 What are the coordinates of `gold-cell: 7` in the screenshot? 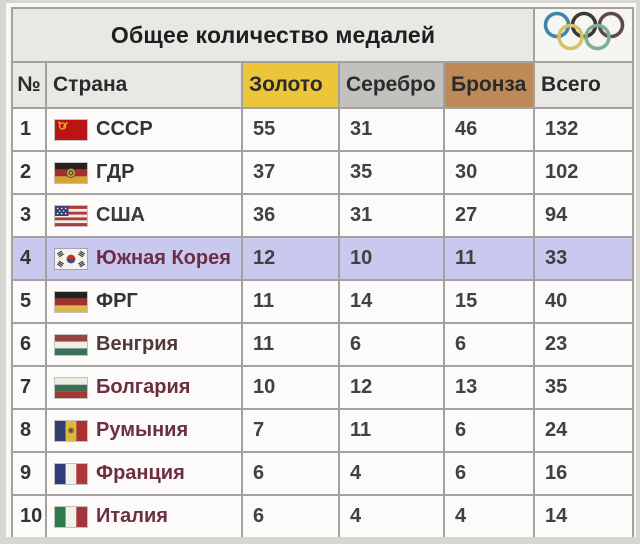 It's located at (290, 430).